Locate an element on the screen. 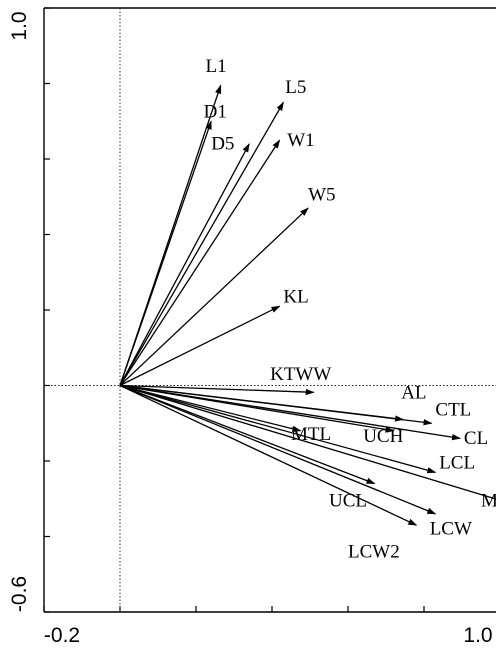 The image size is (496, 649). vector-mtw is located at coordinates (307, 442).